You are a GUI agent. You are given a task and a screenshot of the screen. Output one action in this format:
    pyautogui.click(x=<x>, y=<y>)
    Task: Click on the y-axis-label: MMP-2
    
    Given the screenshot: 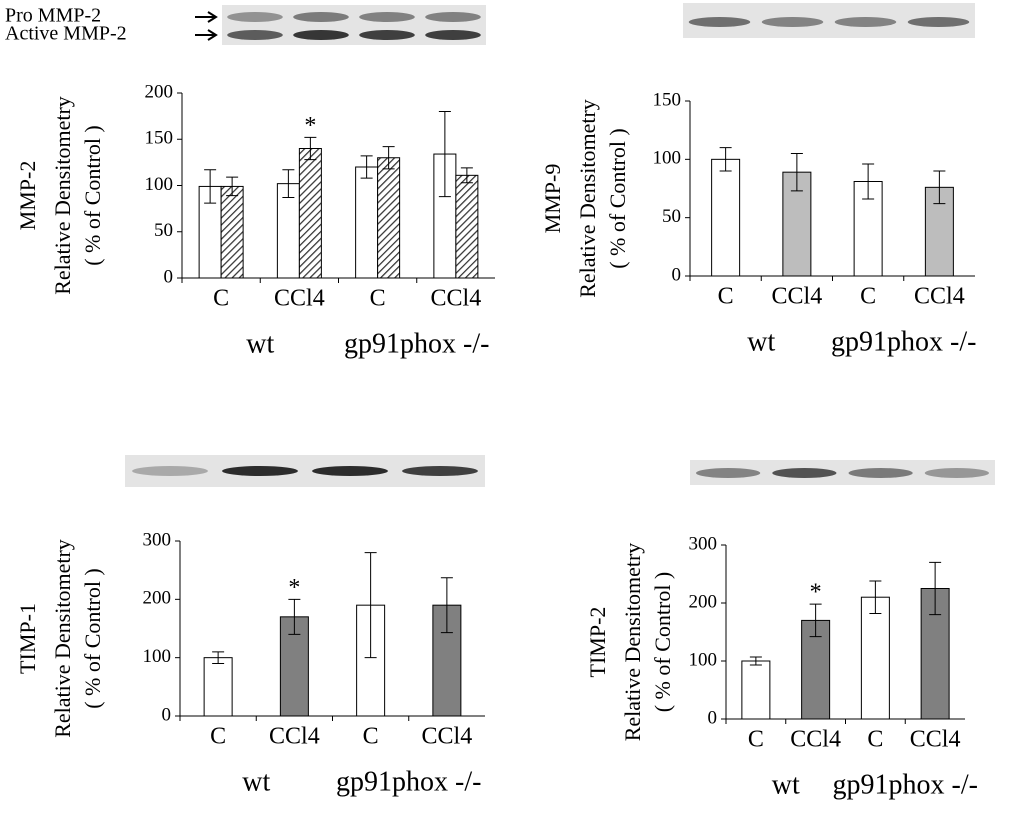 What is the action you would take?
    pyautogui.click(x=27, y=196)
    